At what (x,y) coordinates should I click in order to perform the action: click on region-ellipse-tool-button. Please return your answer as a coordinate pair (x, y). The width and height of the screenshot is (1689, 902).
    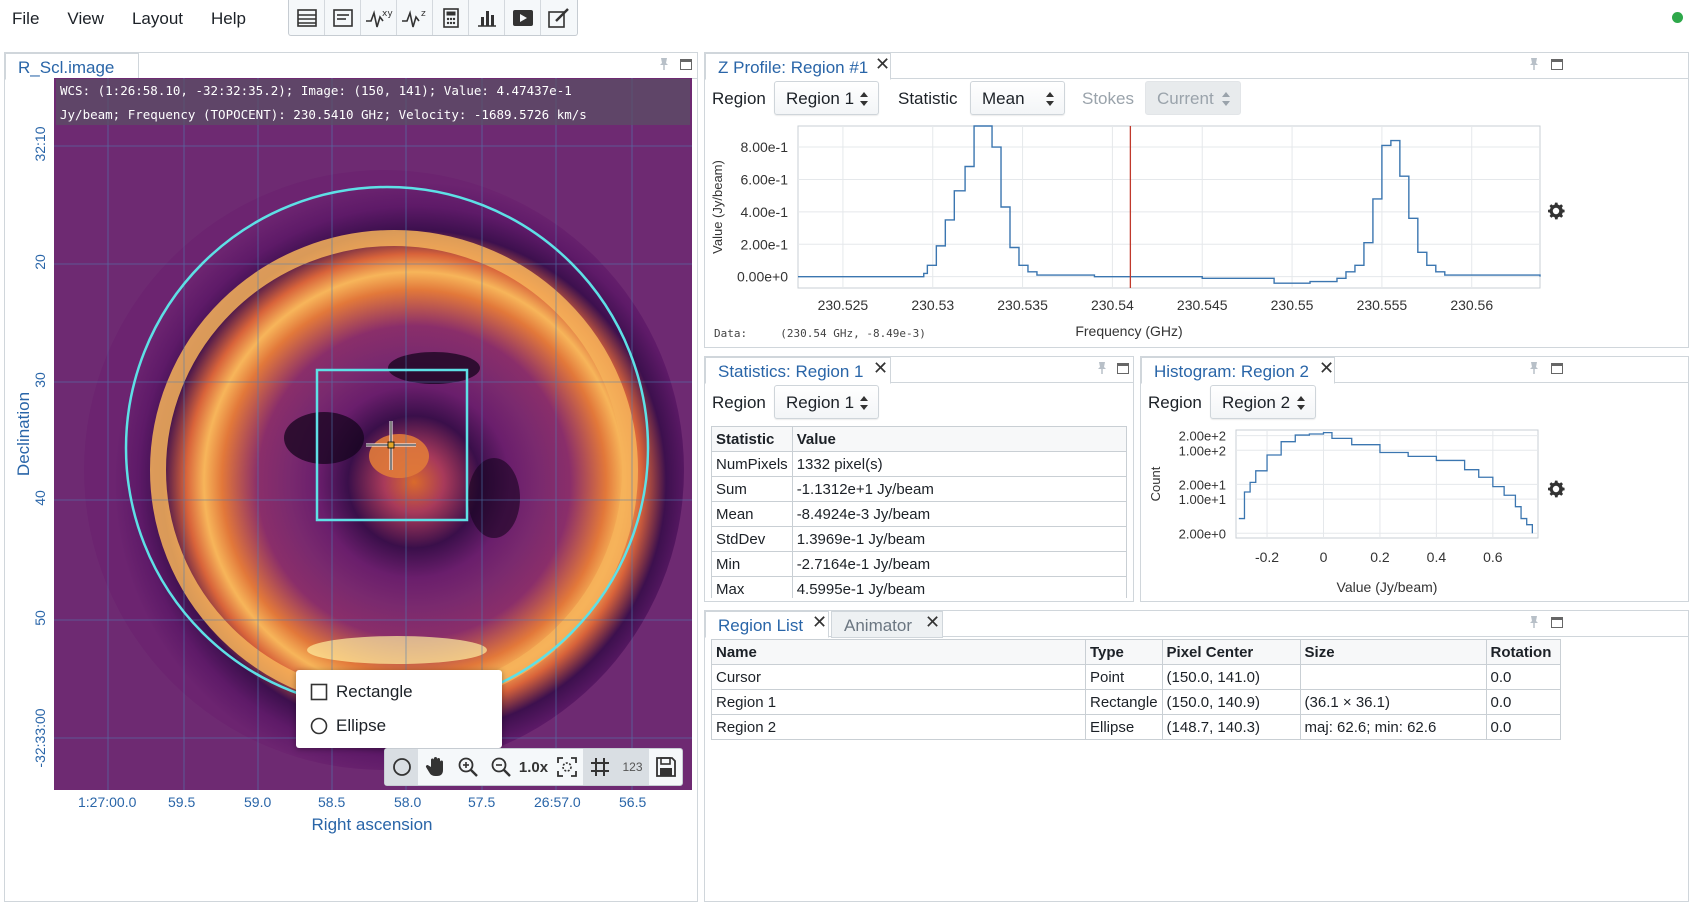
    Looking at the image, I should click on (401, 767).